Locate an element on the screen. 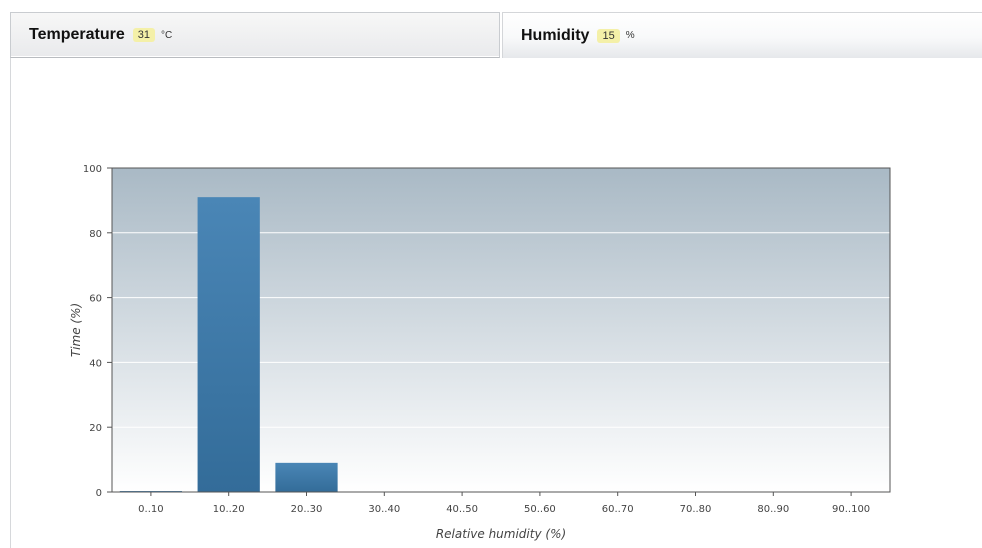  bar-10..20 is located at coordinates (228, 344).